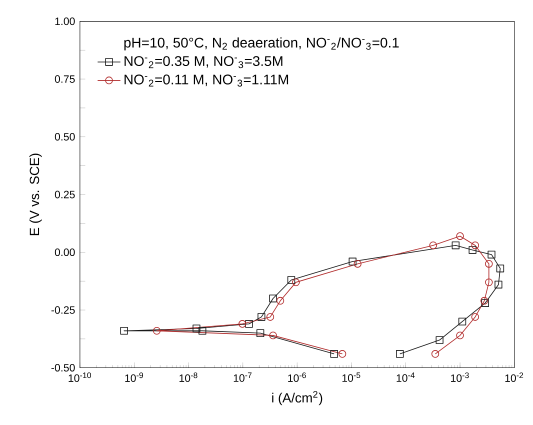 The height and width of the screenshot is (425, 533). Describe the element at coordinates (189, 377) in the screenshot. I see `x-tick-label: 10$^{-8}$` at that location.